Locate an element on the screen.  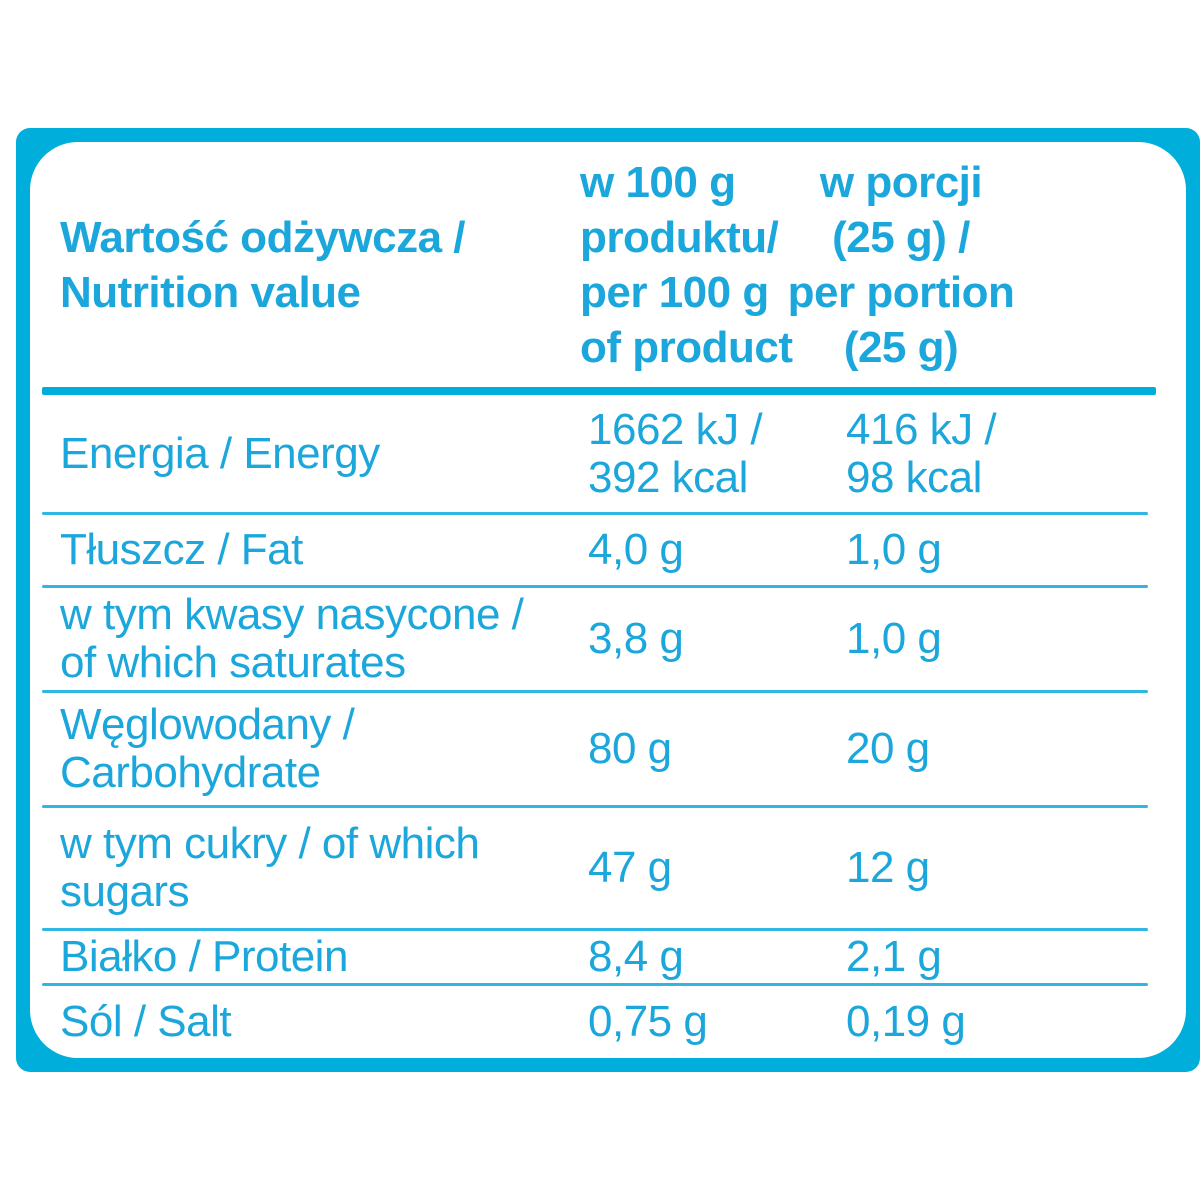
row-protein-label: Białko / Protein is located at coordinates (204, 956).